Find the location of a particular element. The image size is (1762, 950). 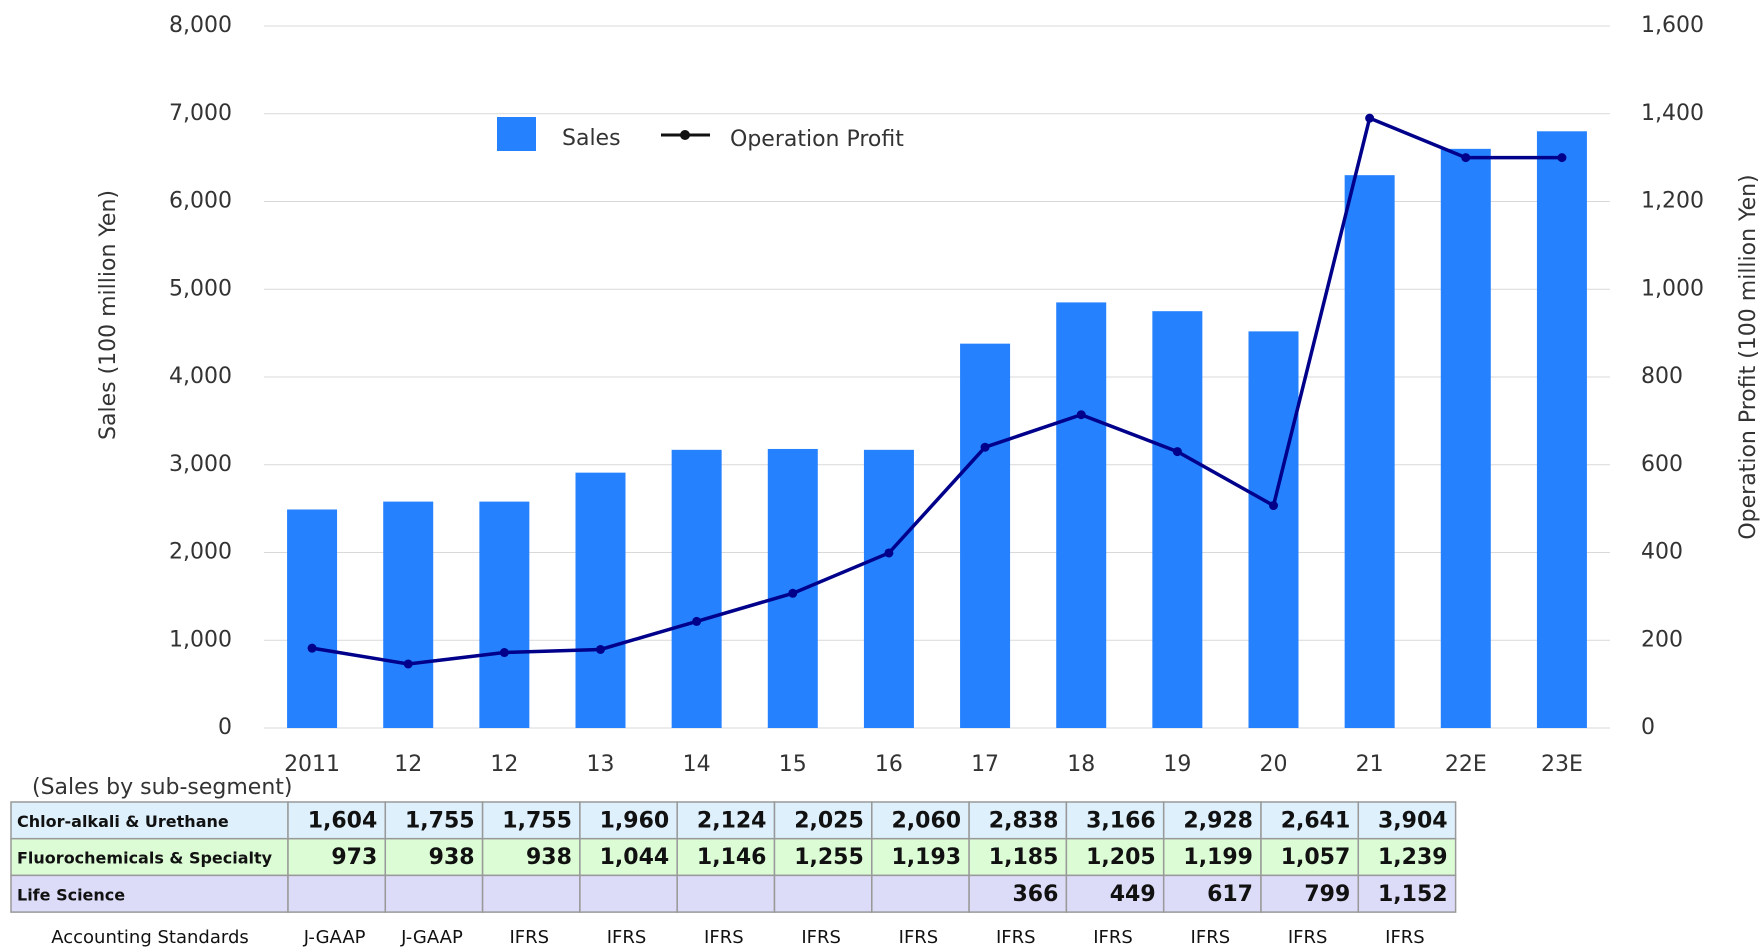

x-tick-label: 20 is located at coordinates (1274, 764).